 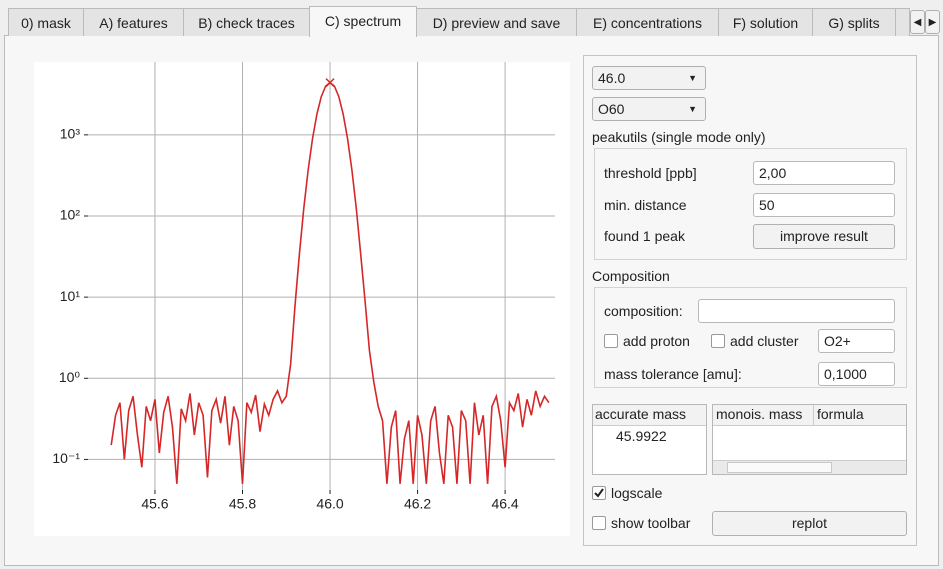 What do you see at coordinates (66, 458) in the screenshot?
I see `y-tick-label: 10⁻¹` at bounding box center [66, 458].